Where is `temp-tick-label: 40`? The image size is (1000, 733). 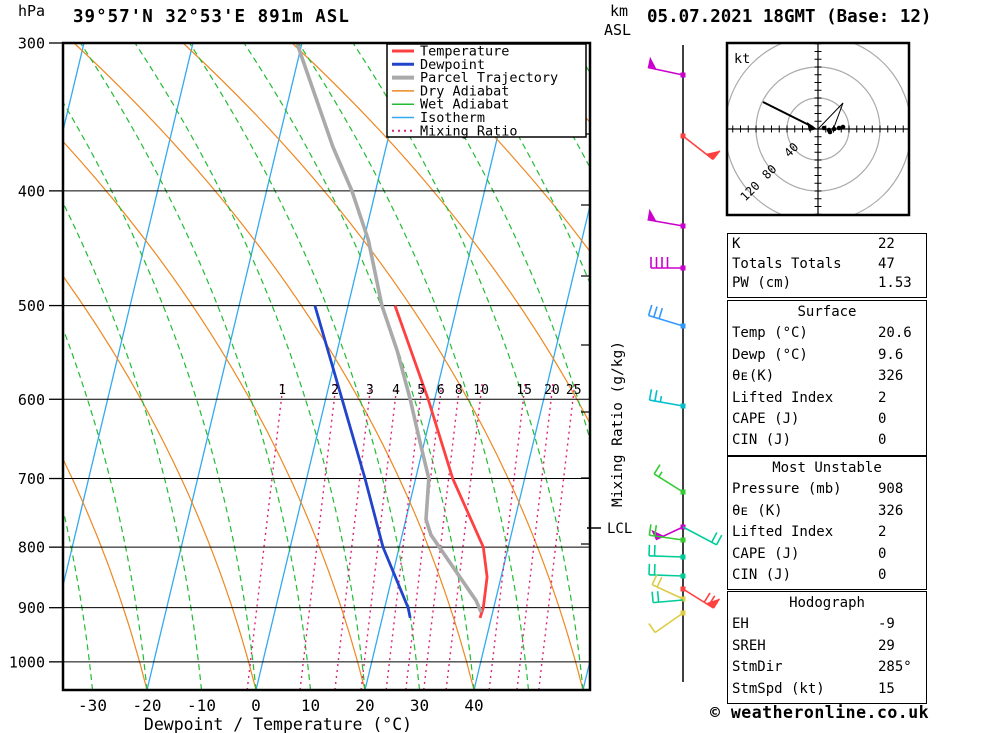
temp-tick-label: 40 is located at coordinates (473, 705).